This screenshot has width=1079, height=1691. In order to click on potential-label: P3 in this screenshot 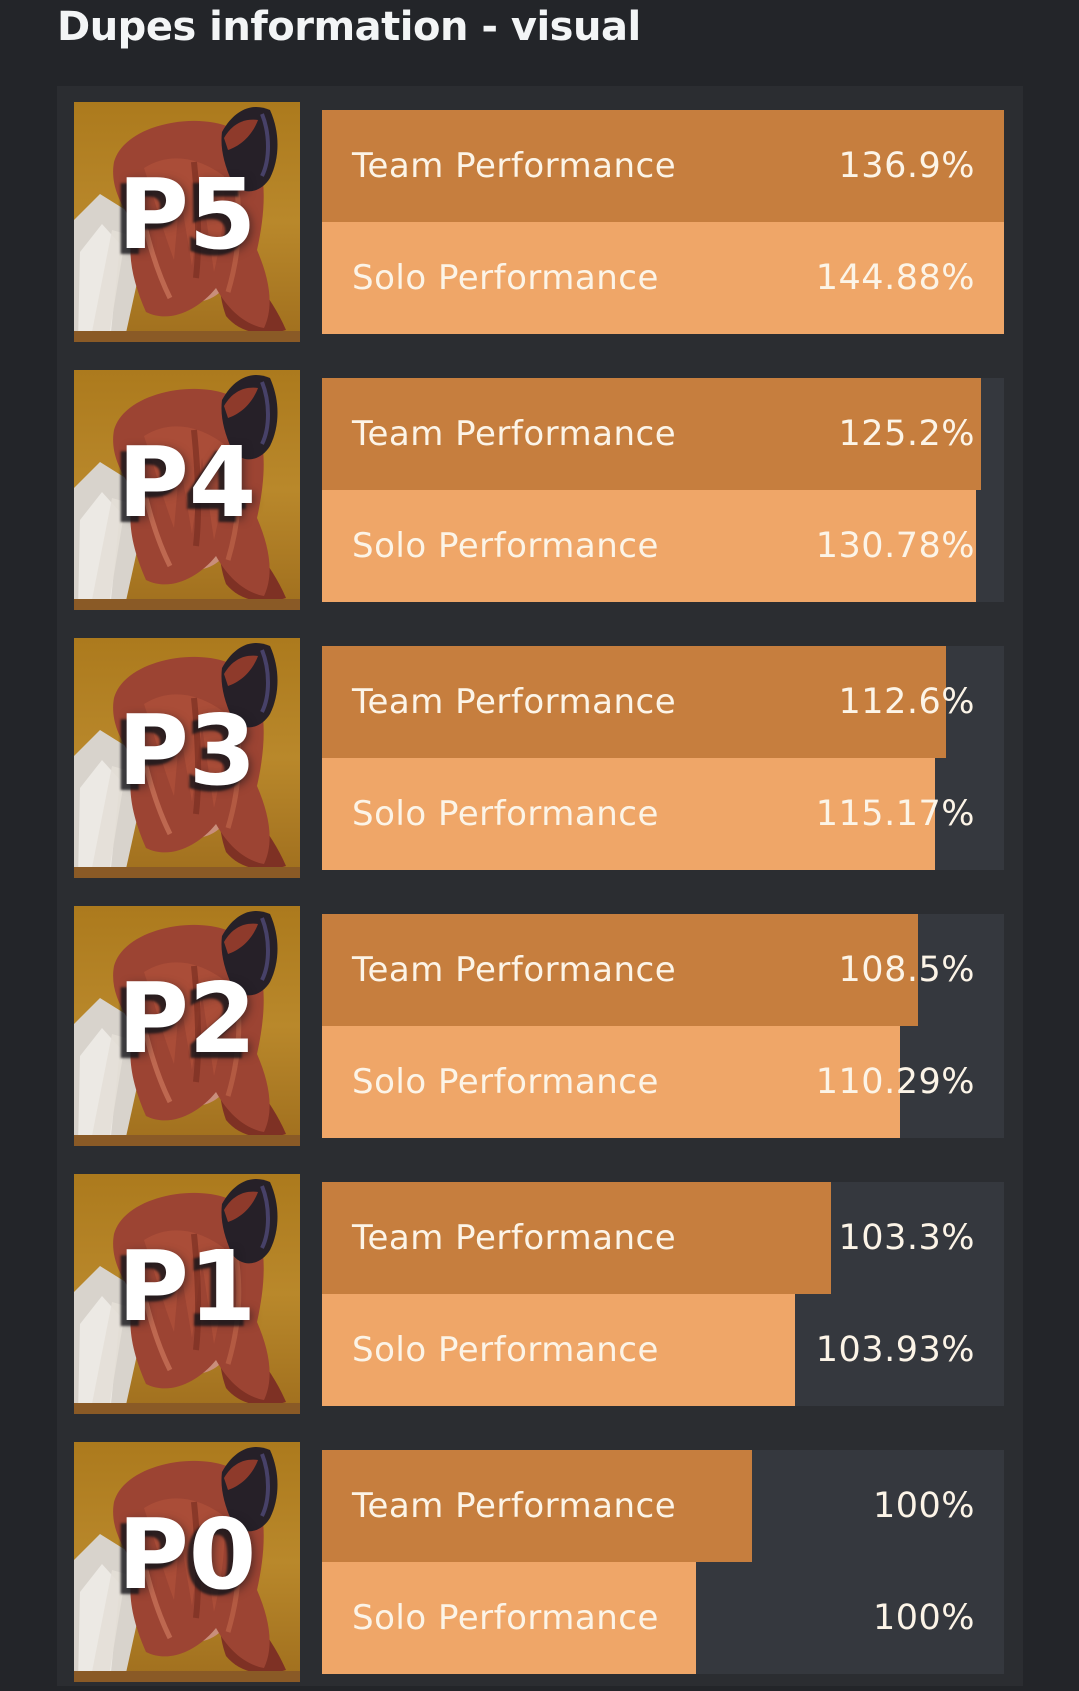, I will do `click(187, 750)`.